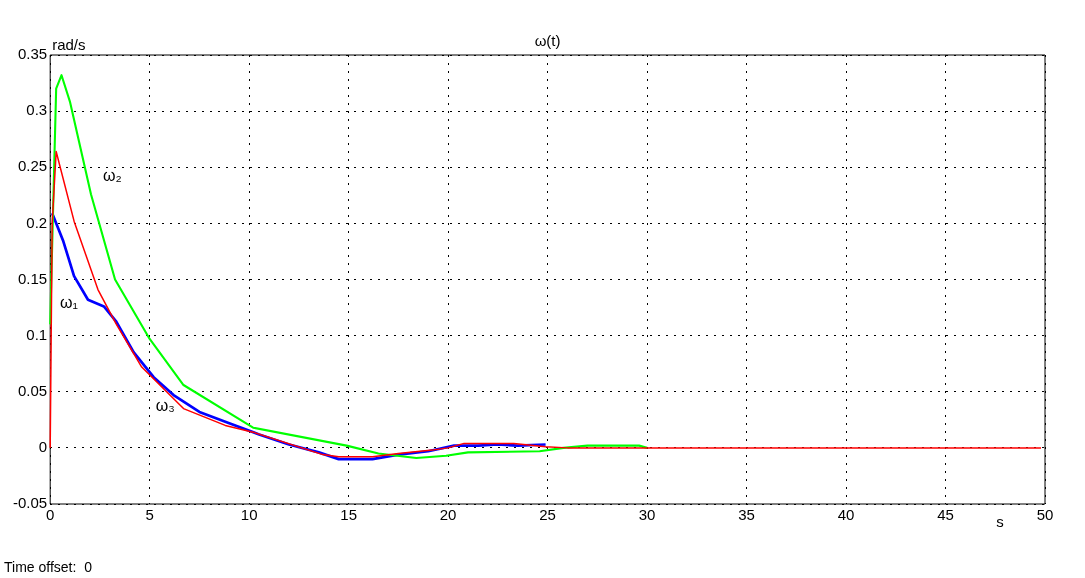 This screenshot has height=578, width=1085. I want to click on y-tick-label: 0.25, so click(32, 166).